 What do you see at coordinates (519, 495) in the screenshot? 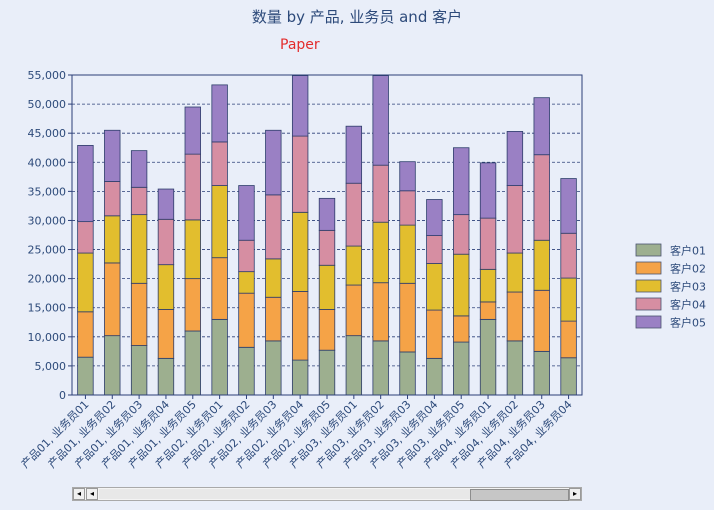
I see `scroll-thumb` at bounding box center [519, 495].